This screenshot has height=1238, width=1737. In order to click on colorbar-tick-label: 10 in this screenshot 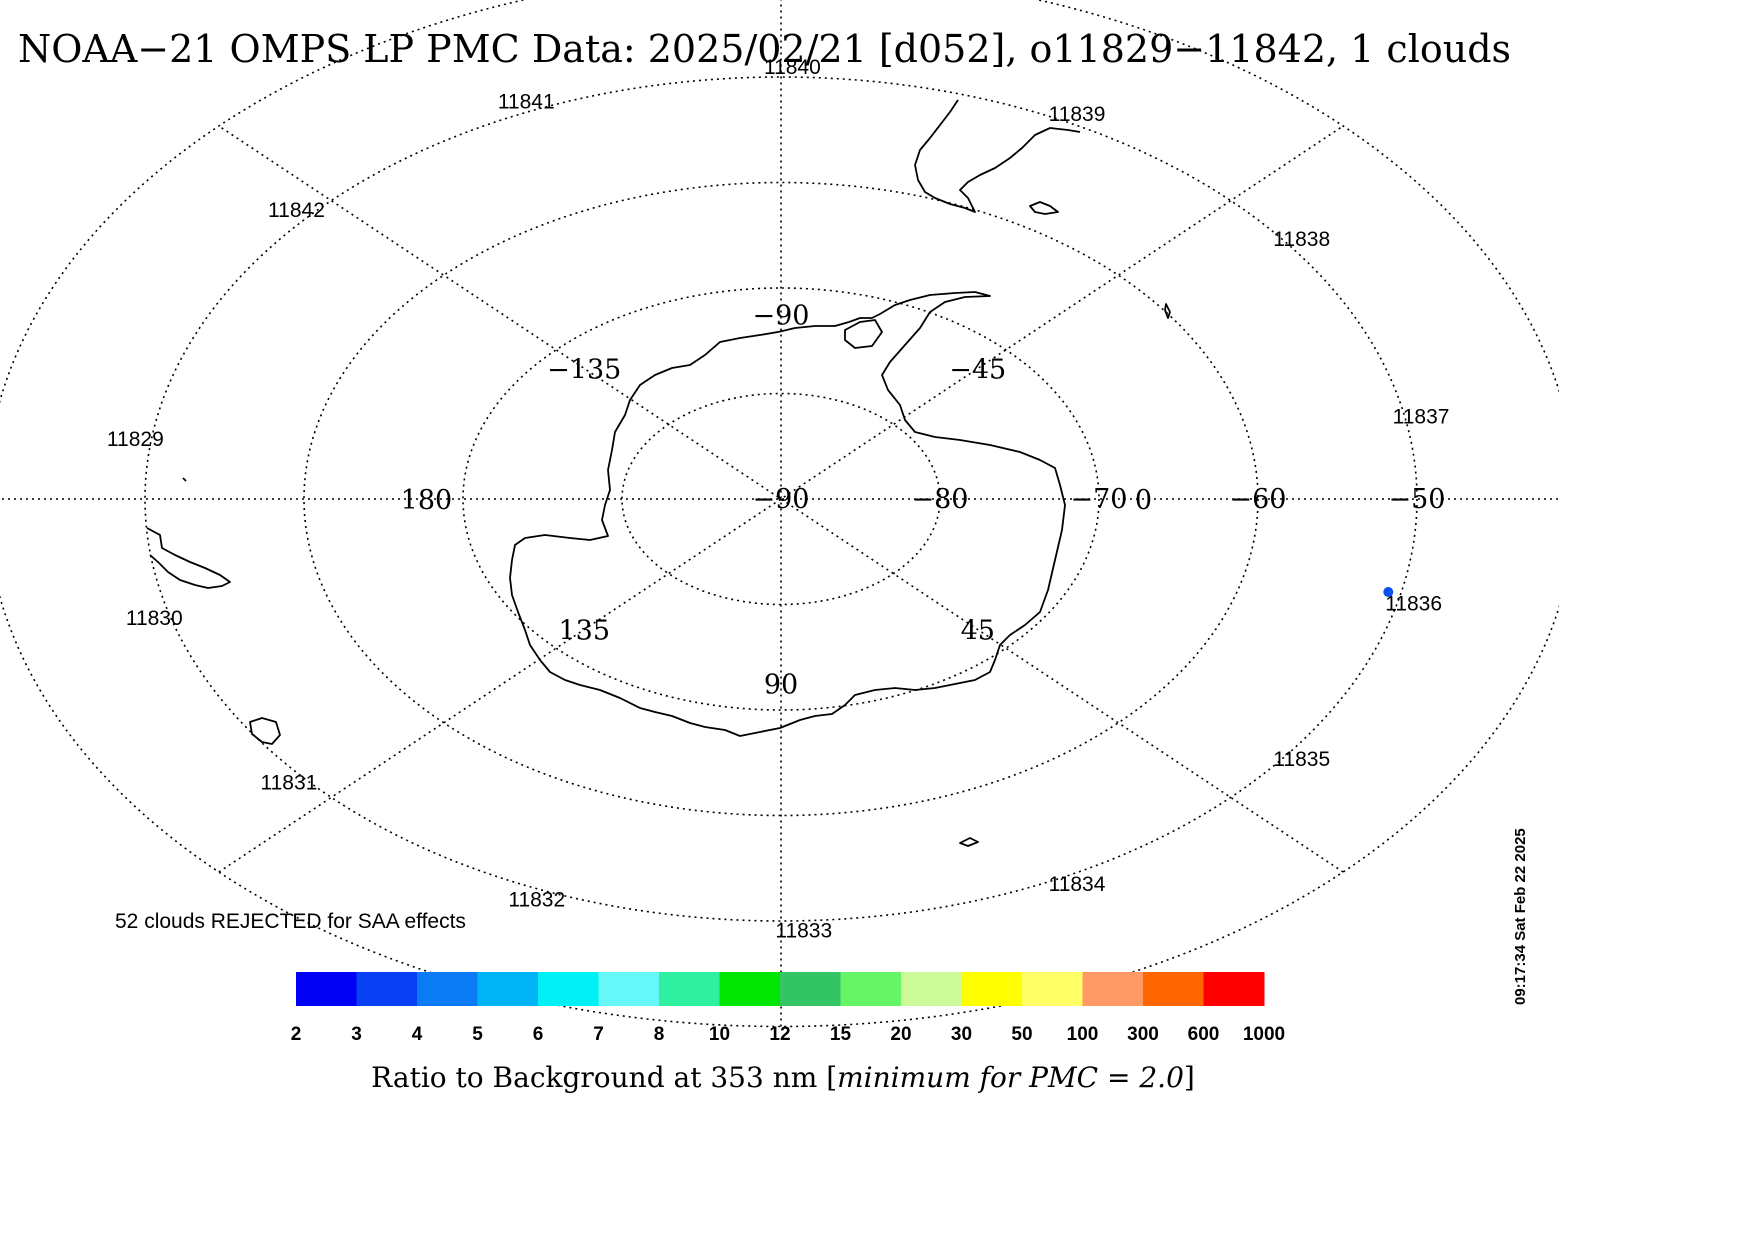, I will do `click(719, 1034)`.